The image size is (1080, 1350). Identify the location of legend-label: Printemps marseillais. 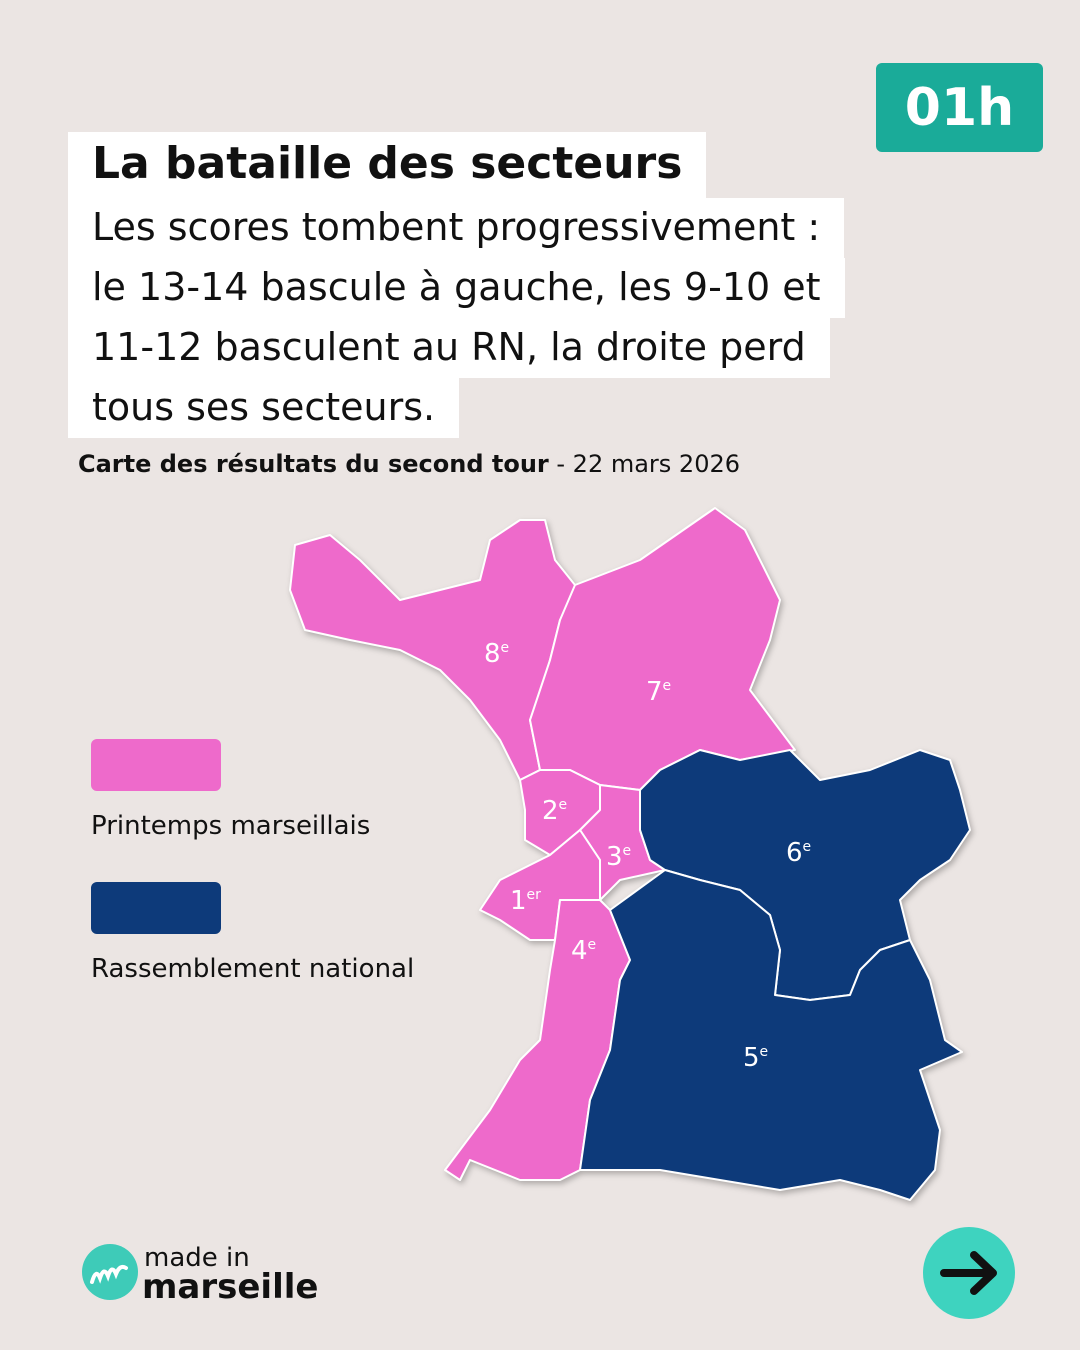
(231, 826).